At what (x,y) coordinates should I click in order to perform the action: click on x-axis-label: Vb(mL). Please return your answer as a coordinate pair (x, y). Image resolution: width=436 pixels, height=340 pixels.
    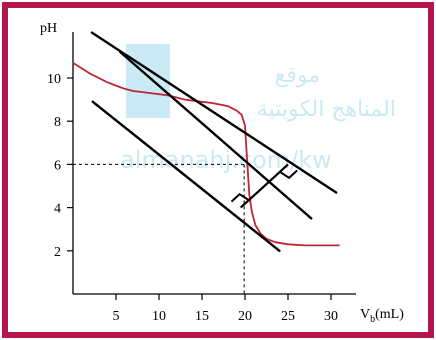
    Looking at the image, I should click on (382, 316).